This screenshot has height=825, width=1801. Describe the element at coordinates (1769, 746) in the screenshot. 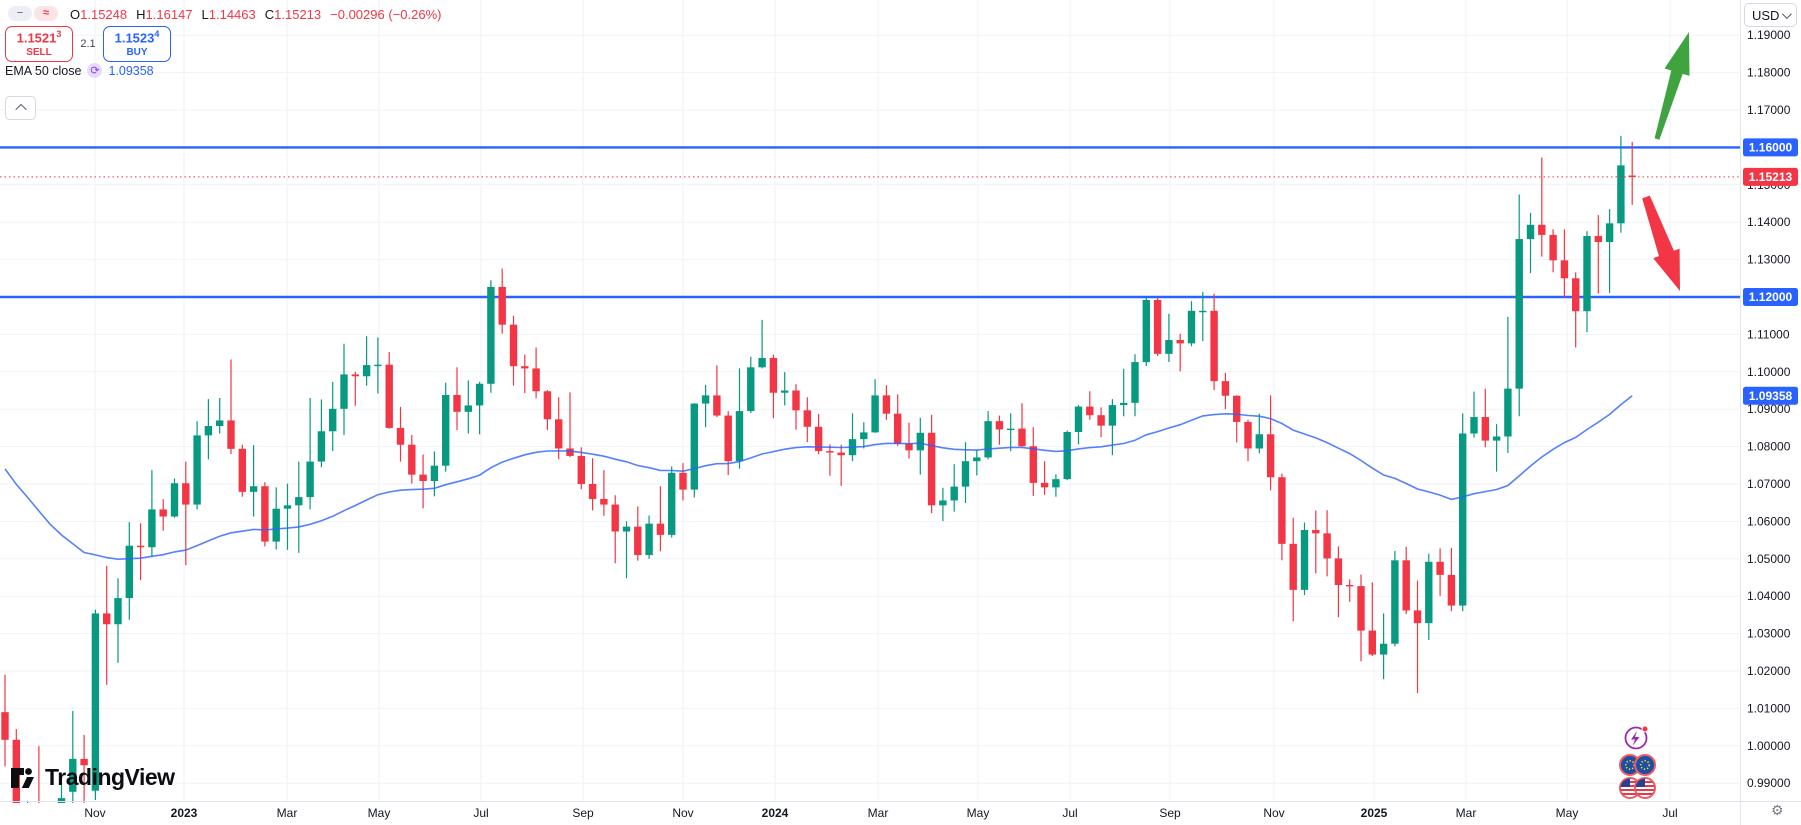

I see `svg-text: 1.00000` at that location.